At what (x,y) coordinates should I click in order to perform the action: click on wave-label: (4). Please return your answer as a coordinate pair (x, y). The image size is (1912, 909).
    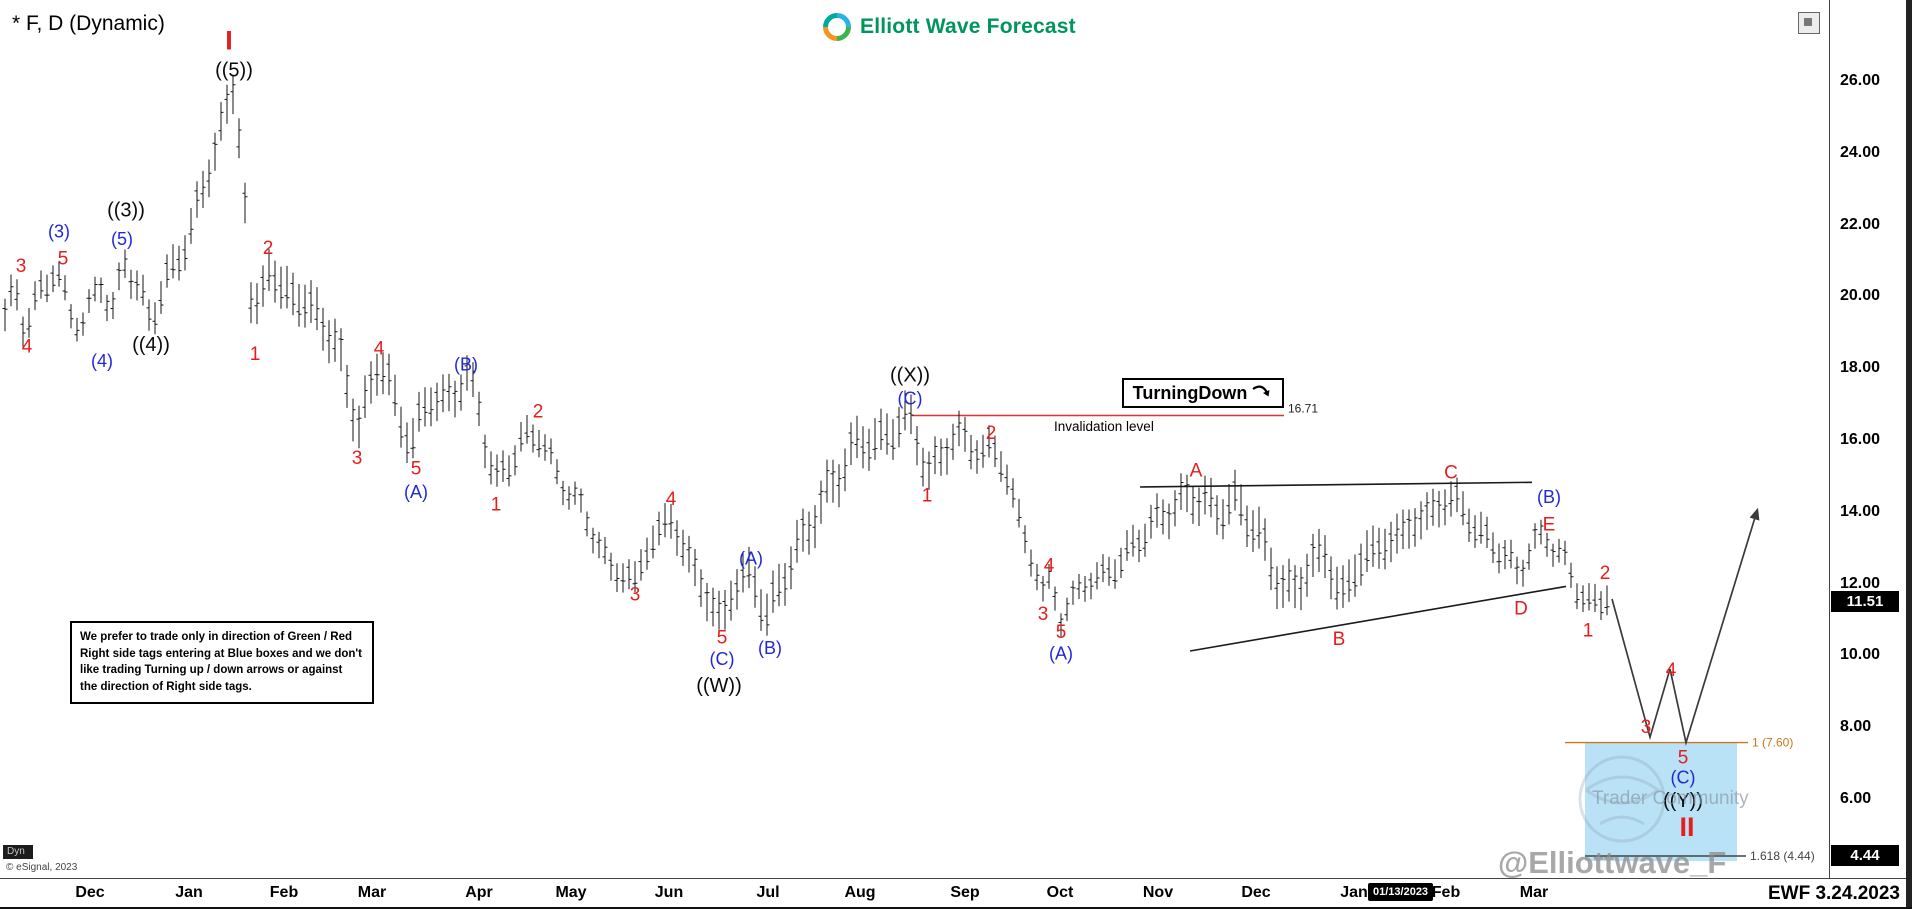
    Looking at the image, I should click on (102, 361).